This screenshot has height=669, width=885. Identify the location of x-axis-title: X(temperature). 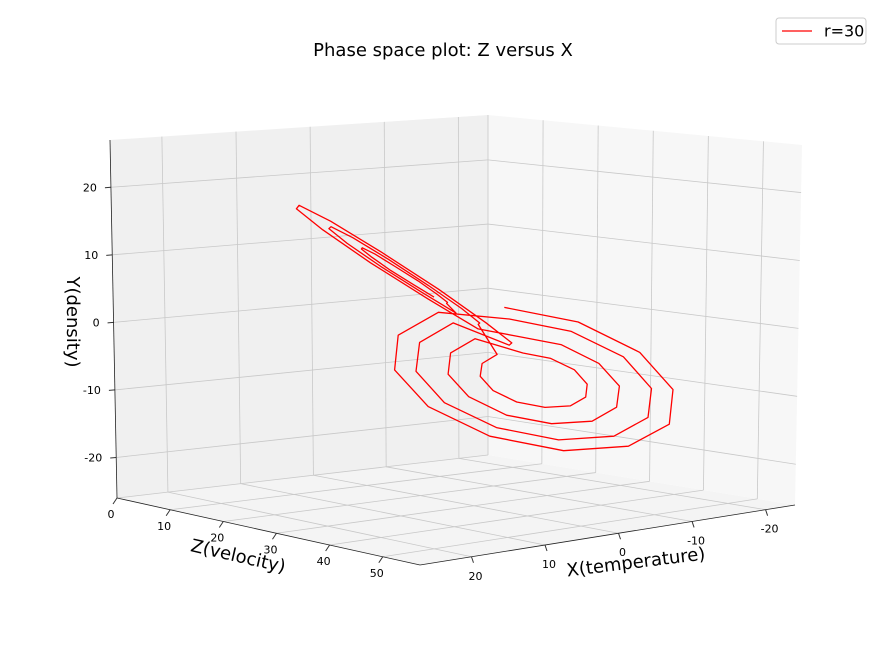
(635, 563).